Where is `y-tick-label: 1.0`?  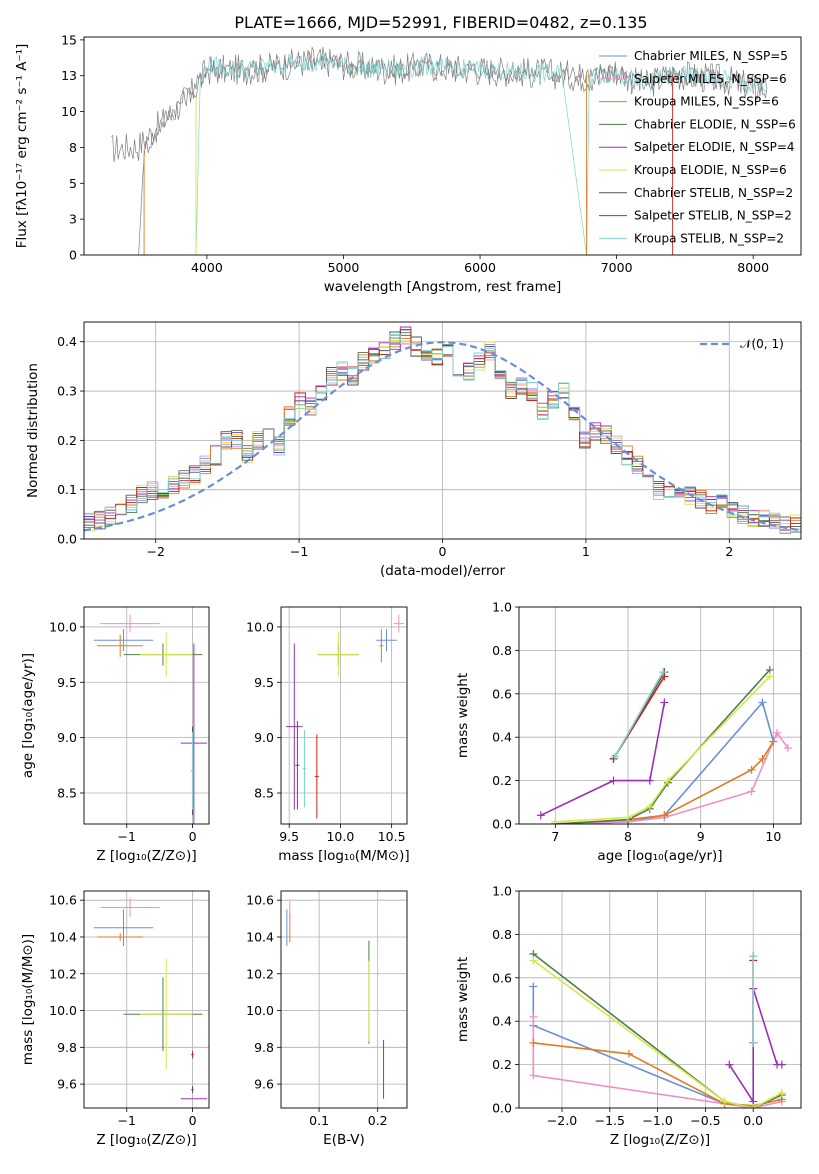 y-tick-label: 1.0 is located at coordinates (502, 607).